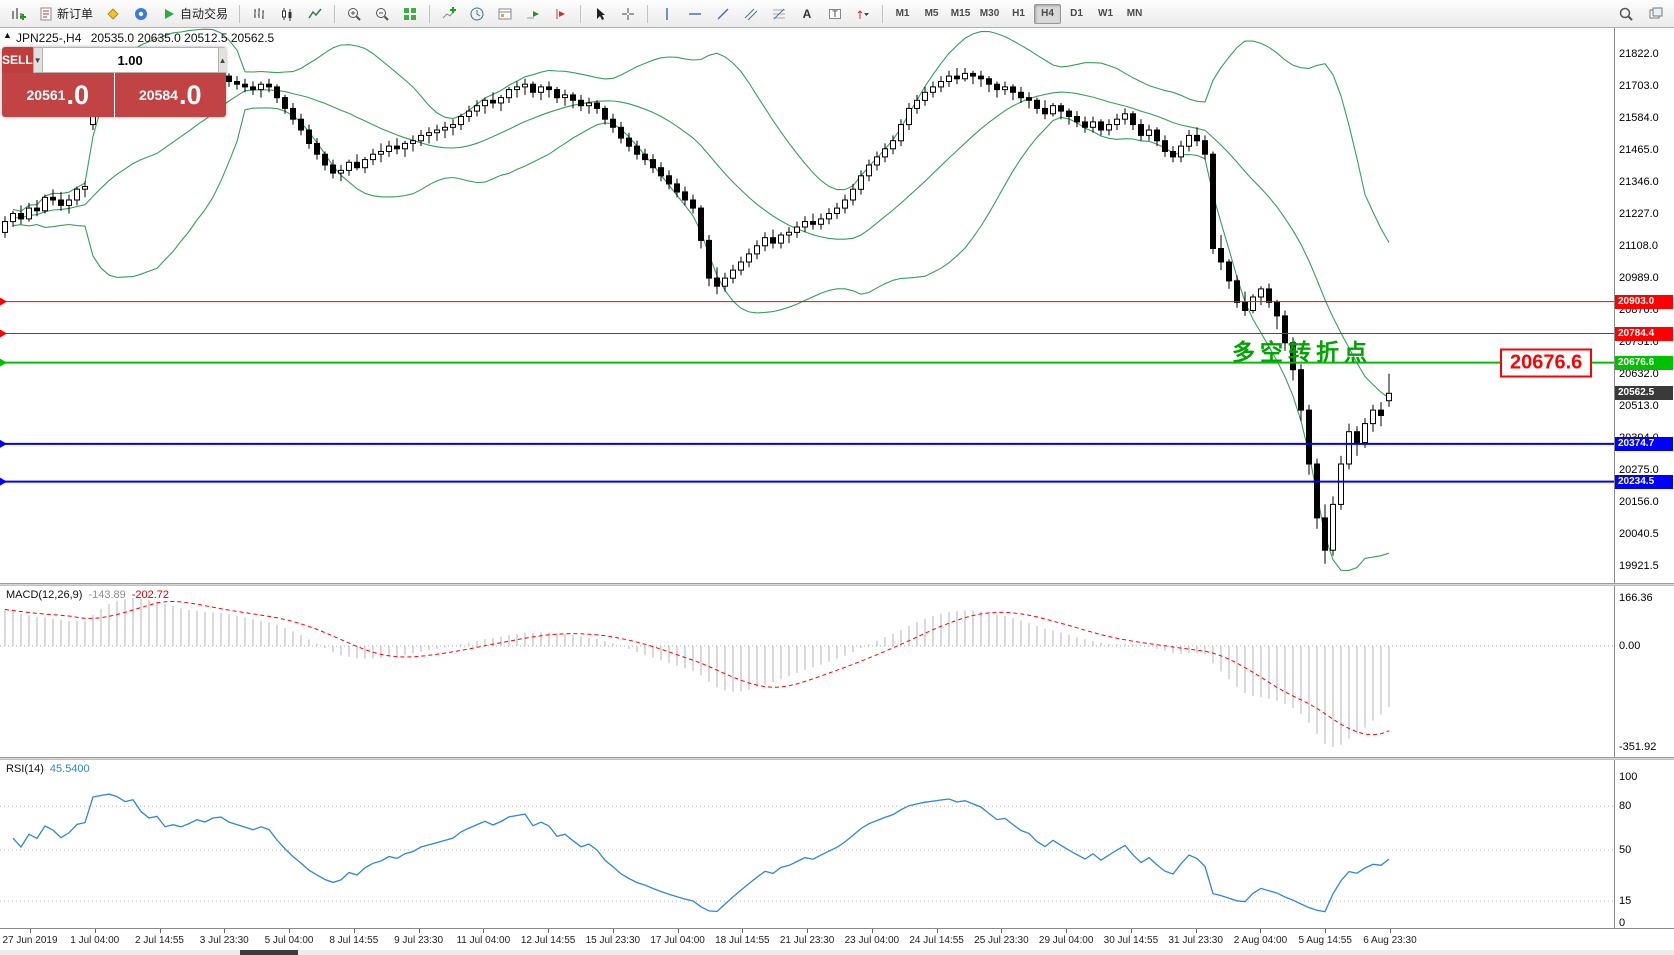  Describe the element at coordinates (960, 14) in the screenshot. I see `timeframe-m15-button: M15` at that location.